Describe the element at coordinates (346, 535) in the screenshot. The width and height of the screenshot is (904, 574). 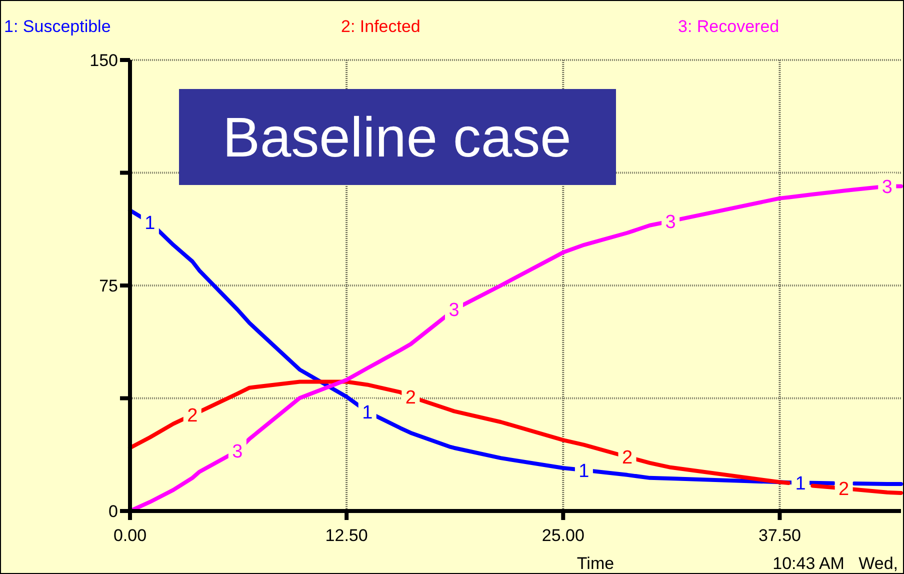
I see `x-tick-label: 12.50` at that location.